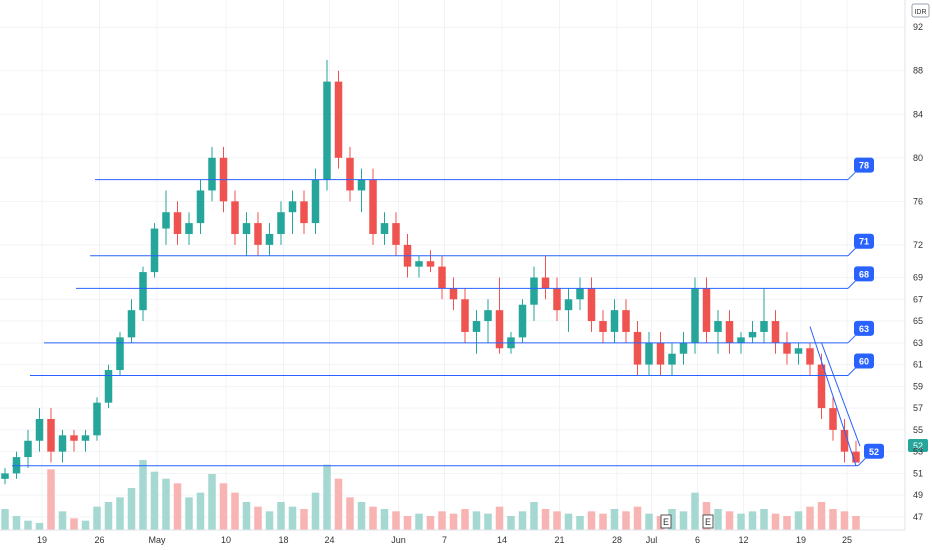 This screenshot has height=550, width=932. Describe the element at coordinates (918, 278) in the screenshot. I see `price-tick-label: 69` at that location.